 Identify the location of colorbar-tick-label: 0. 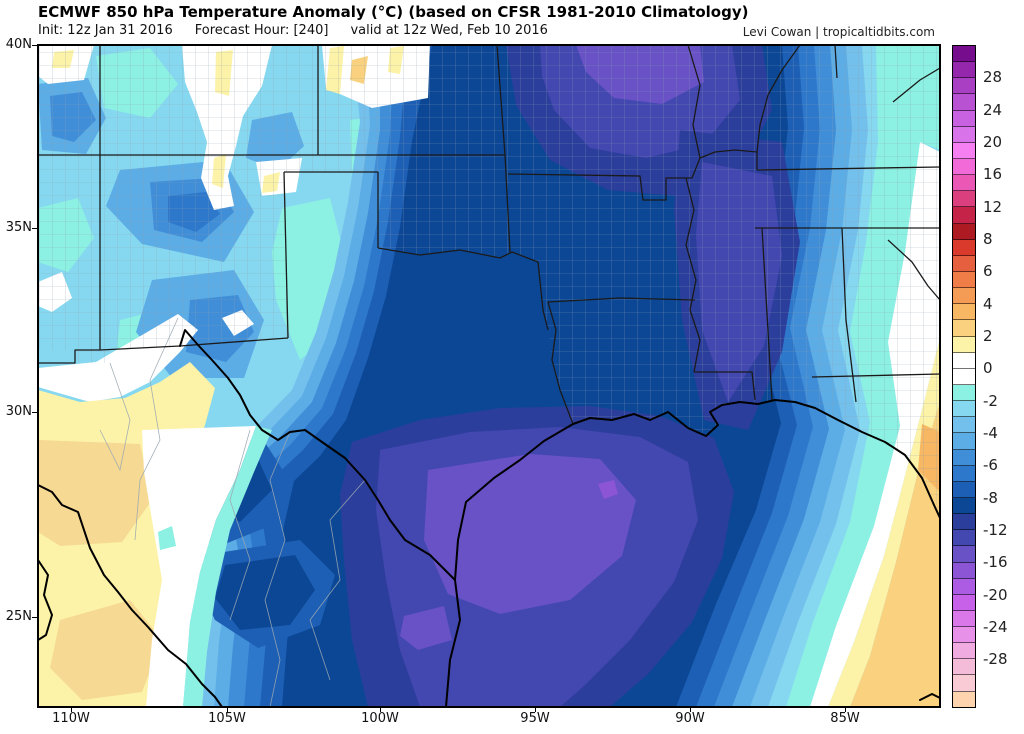
(988, 368).